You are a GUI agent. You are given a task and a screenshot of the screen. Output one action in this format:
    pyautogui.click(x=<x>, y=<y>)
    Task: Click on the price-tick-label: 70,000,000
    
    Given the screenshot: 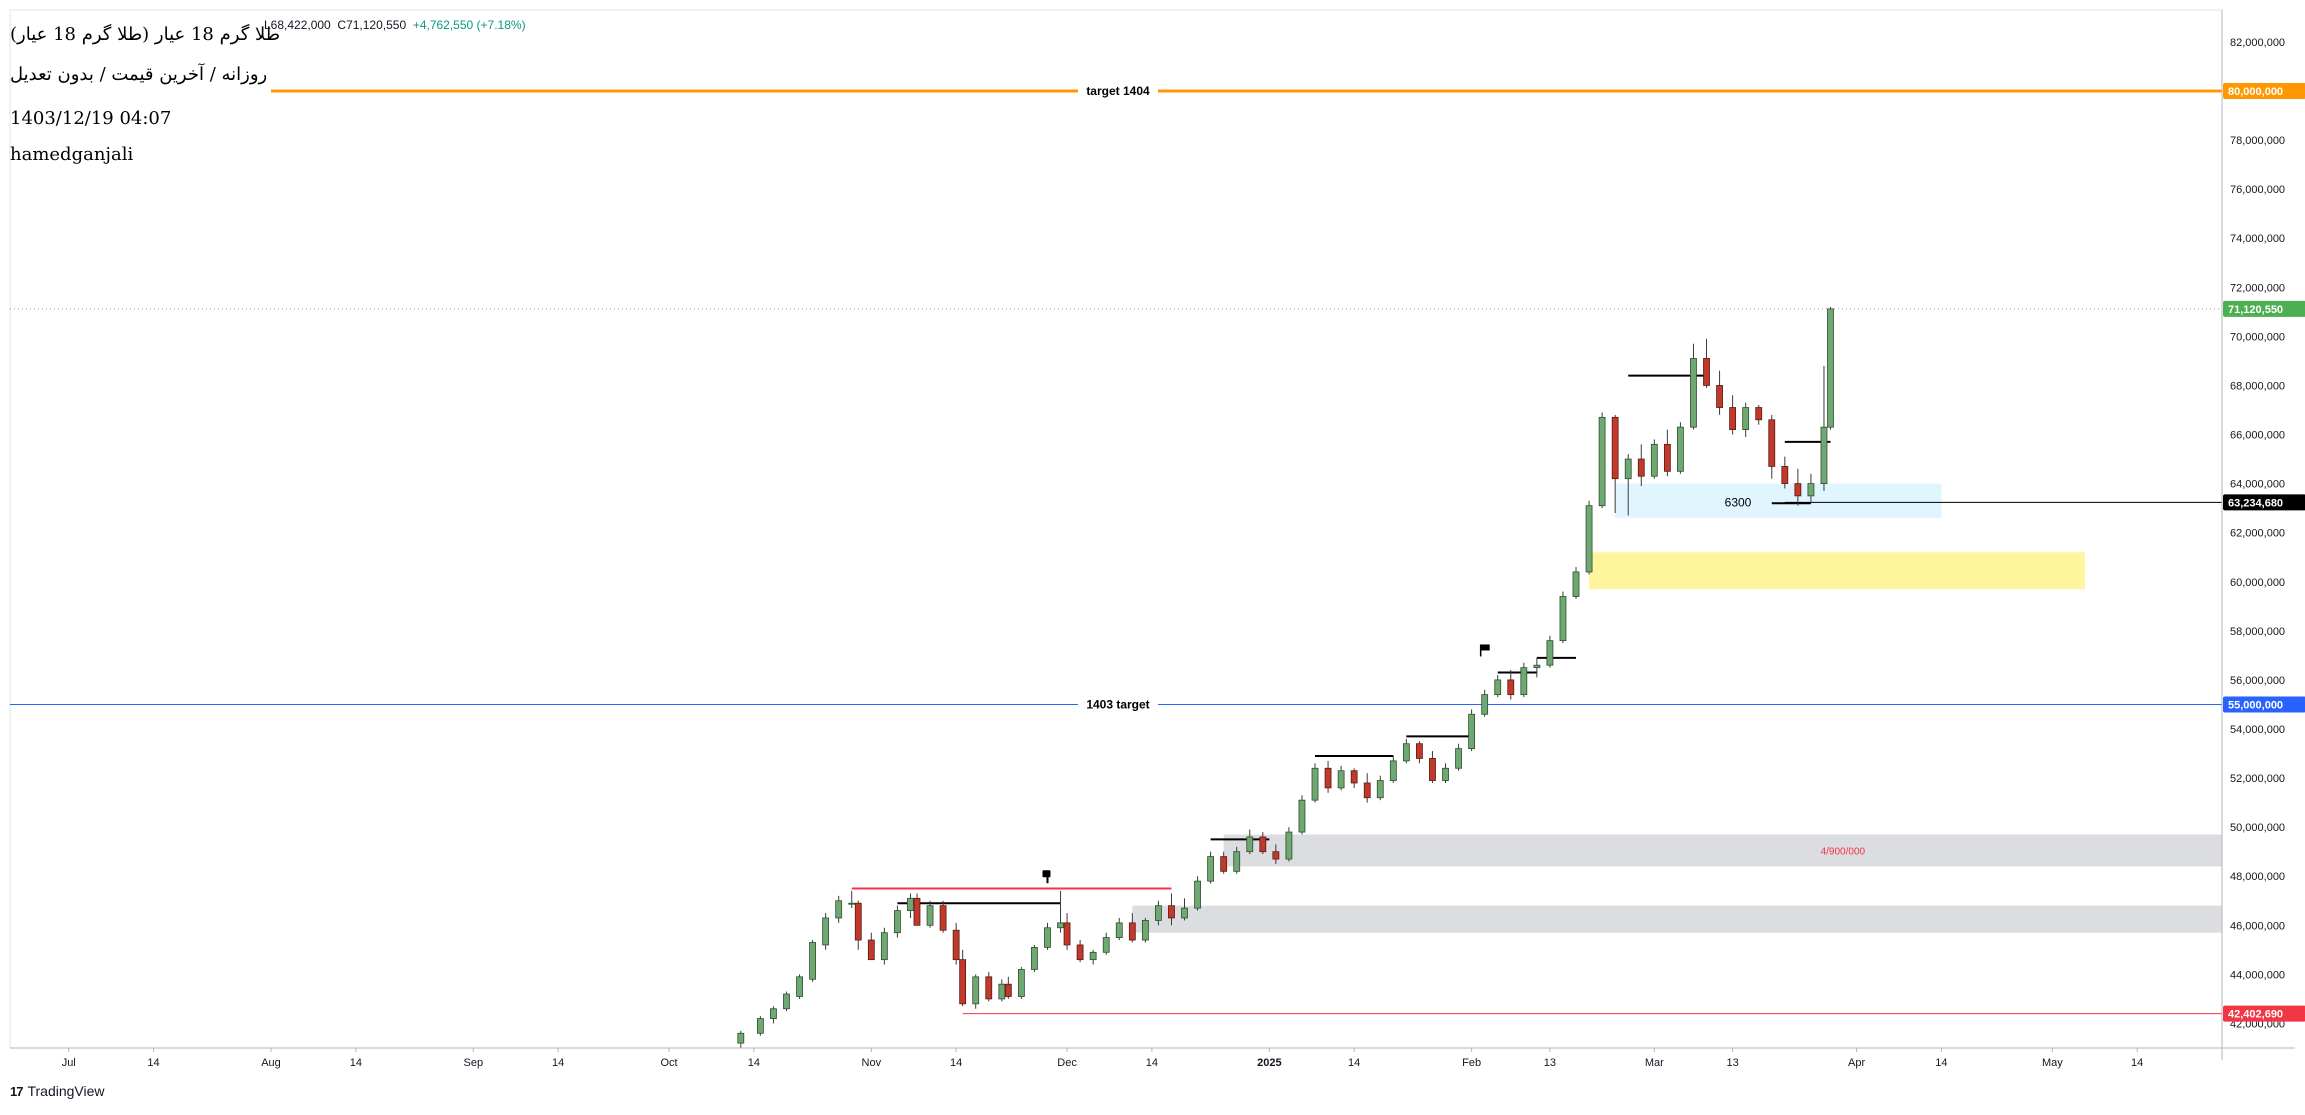 What is the action you would take?
    pyautogui.click(x=2257, y=337)
    